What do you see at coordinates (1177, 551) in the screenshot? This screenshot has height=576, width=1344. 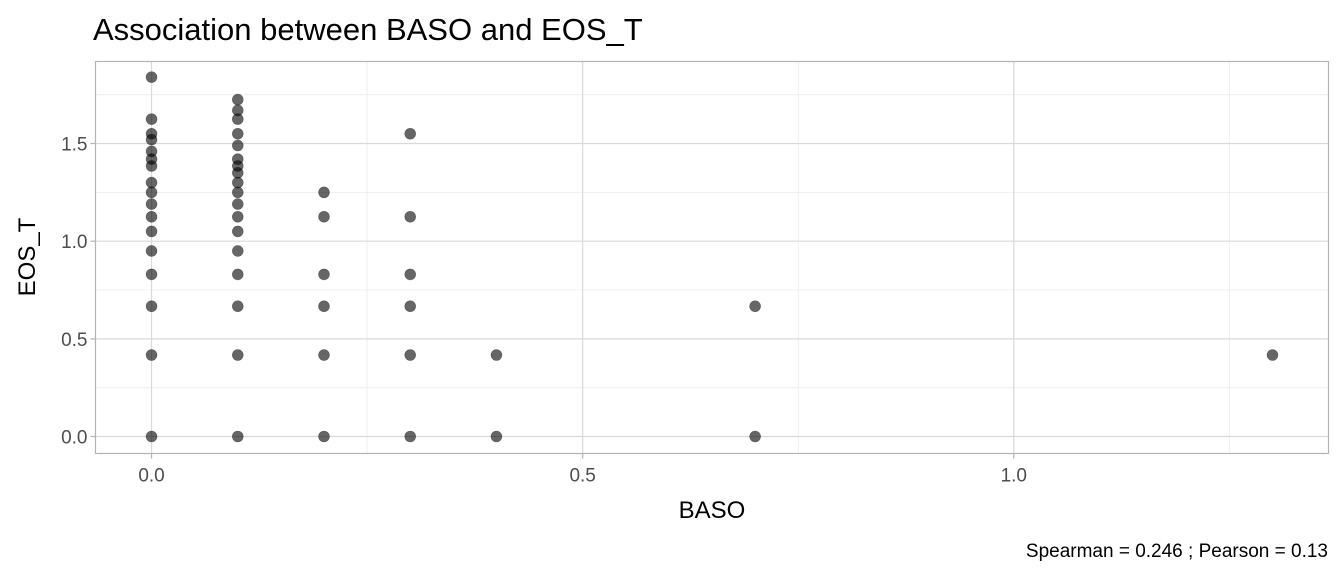 I see `correlation-caption: Spearman = 0.246 ; Pearson = 0.13` at bounding box center [1177, 551].